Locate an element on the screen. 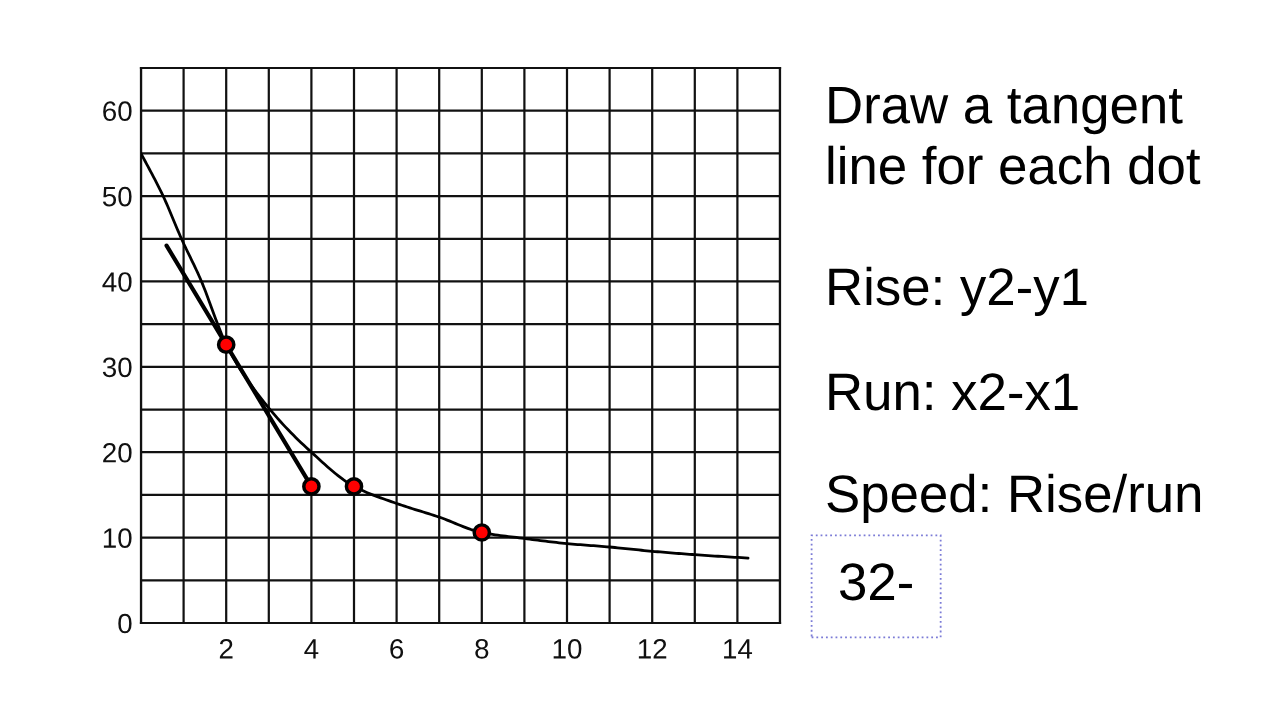 The width and height of the screenshot is (1280, 720). y-tick-label: 0 is located at coordinates (125, 623).